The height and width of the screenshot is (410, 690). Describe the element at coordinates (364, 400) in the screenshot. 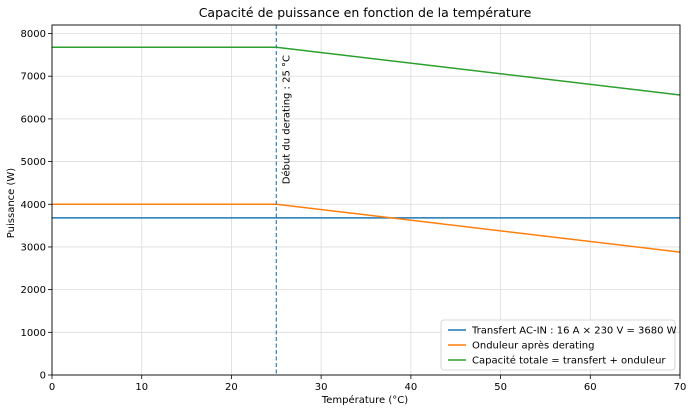

I see `x-axis-label: Température (°C)` at that location.